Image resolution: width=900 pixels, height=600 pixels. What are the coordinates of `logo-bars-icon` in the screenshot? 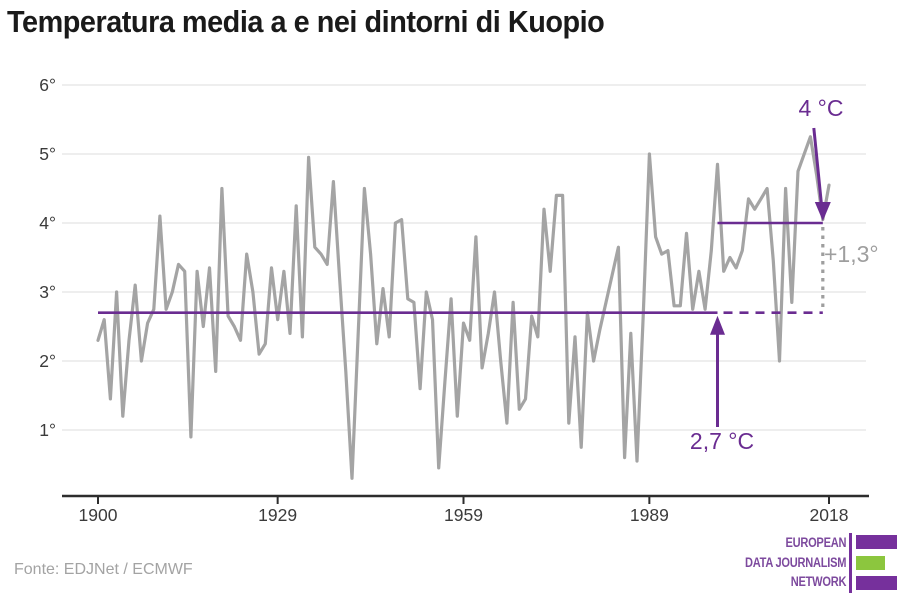 It's located at (875, 563).